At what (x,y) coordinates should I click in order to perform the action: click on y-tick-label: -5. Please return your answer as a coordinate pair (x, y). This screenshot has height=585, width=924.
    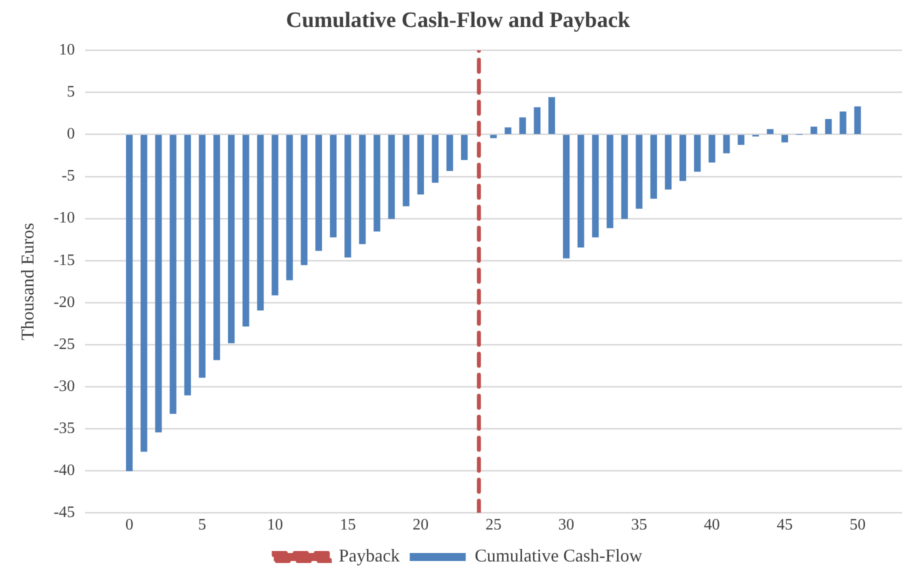
    Looking at the image, I should click on (68, 176).